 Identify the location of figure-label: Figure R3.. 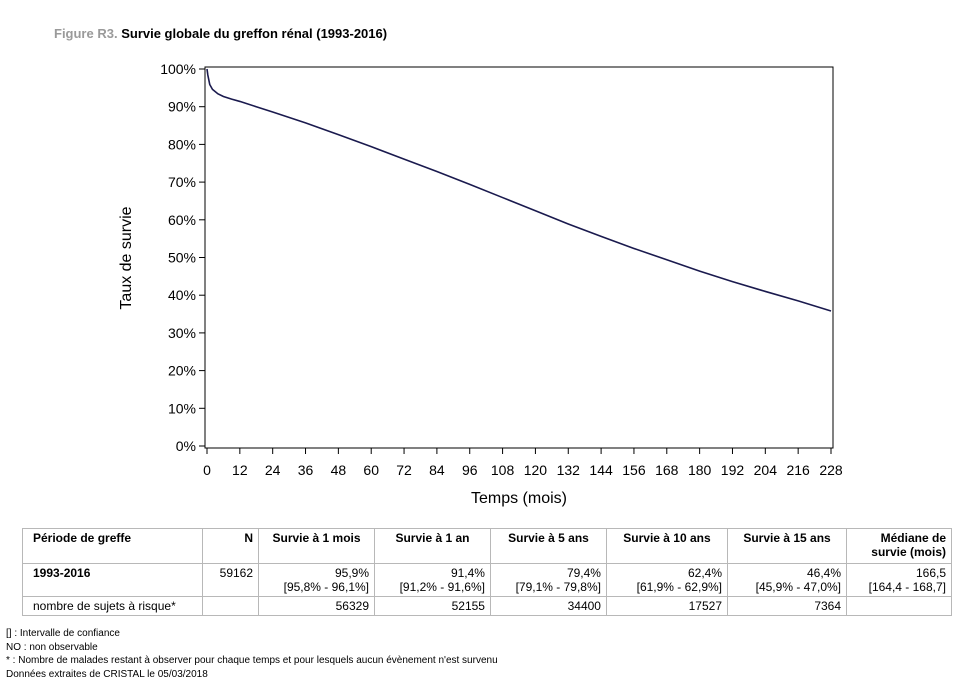
(86, 33).